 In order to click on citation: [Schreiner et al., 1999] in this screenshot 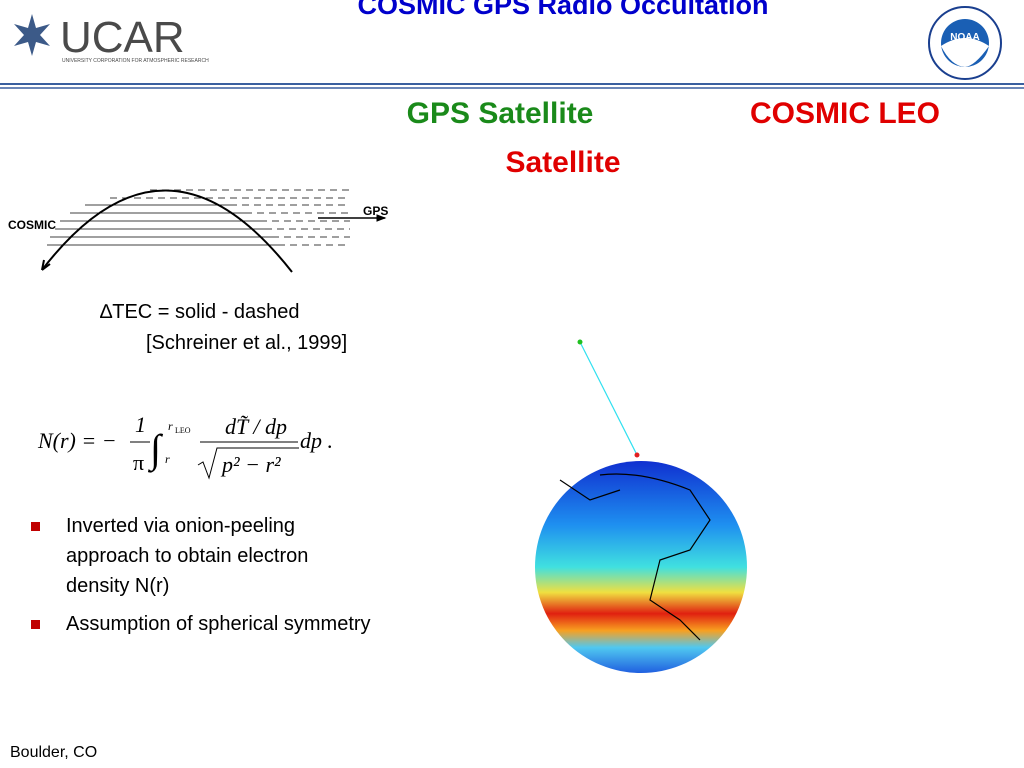, I will do `click(246, 343)`.